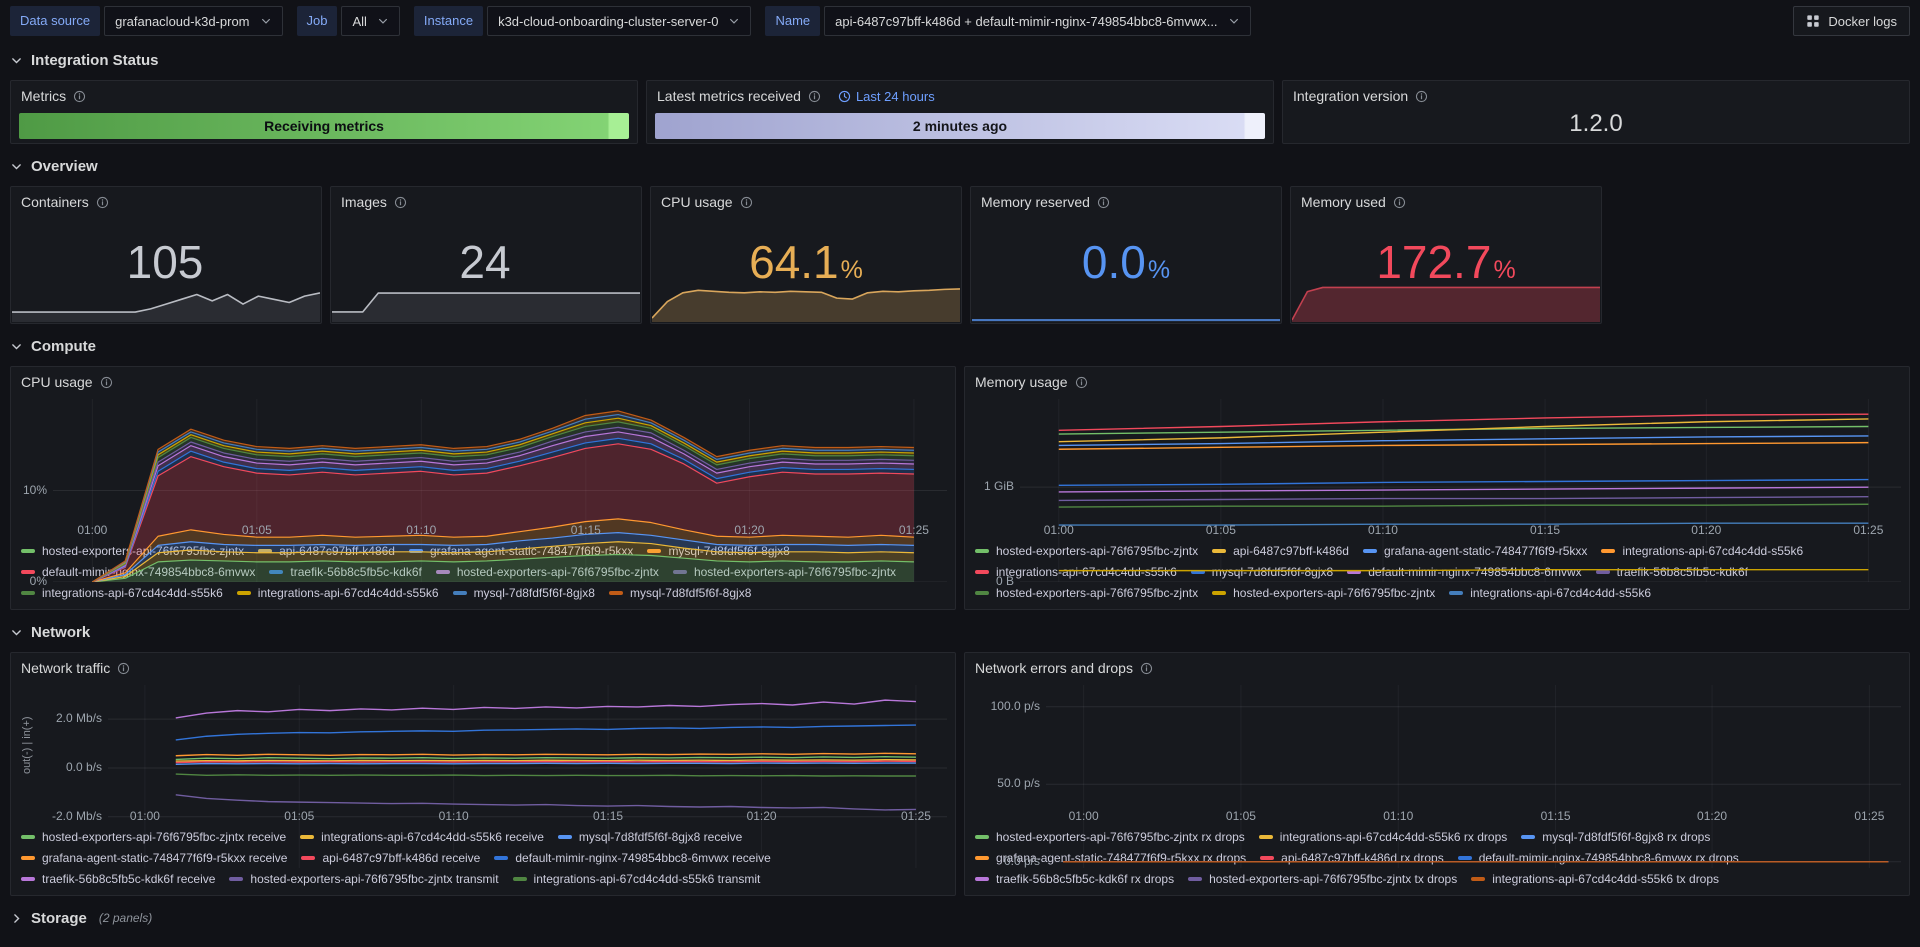 This screenshot has height=947, width=1920. Describe the element at coordinates (619, 21) in the screenshot. I see `variable-value-dropdown: k3d-cloud-onboarding-cluster-server-0` at that location.